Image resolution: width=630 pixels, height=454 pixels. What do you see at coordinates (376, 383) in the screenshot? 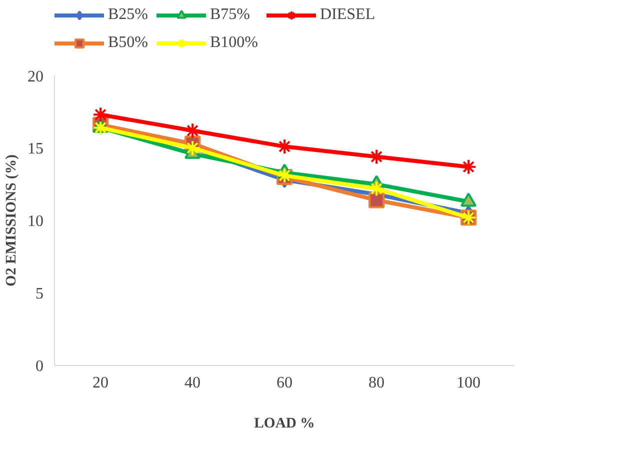
I see `x-tick-label: 80` at bounding box center [376, 383].